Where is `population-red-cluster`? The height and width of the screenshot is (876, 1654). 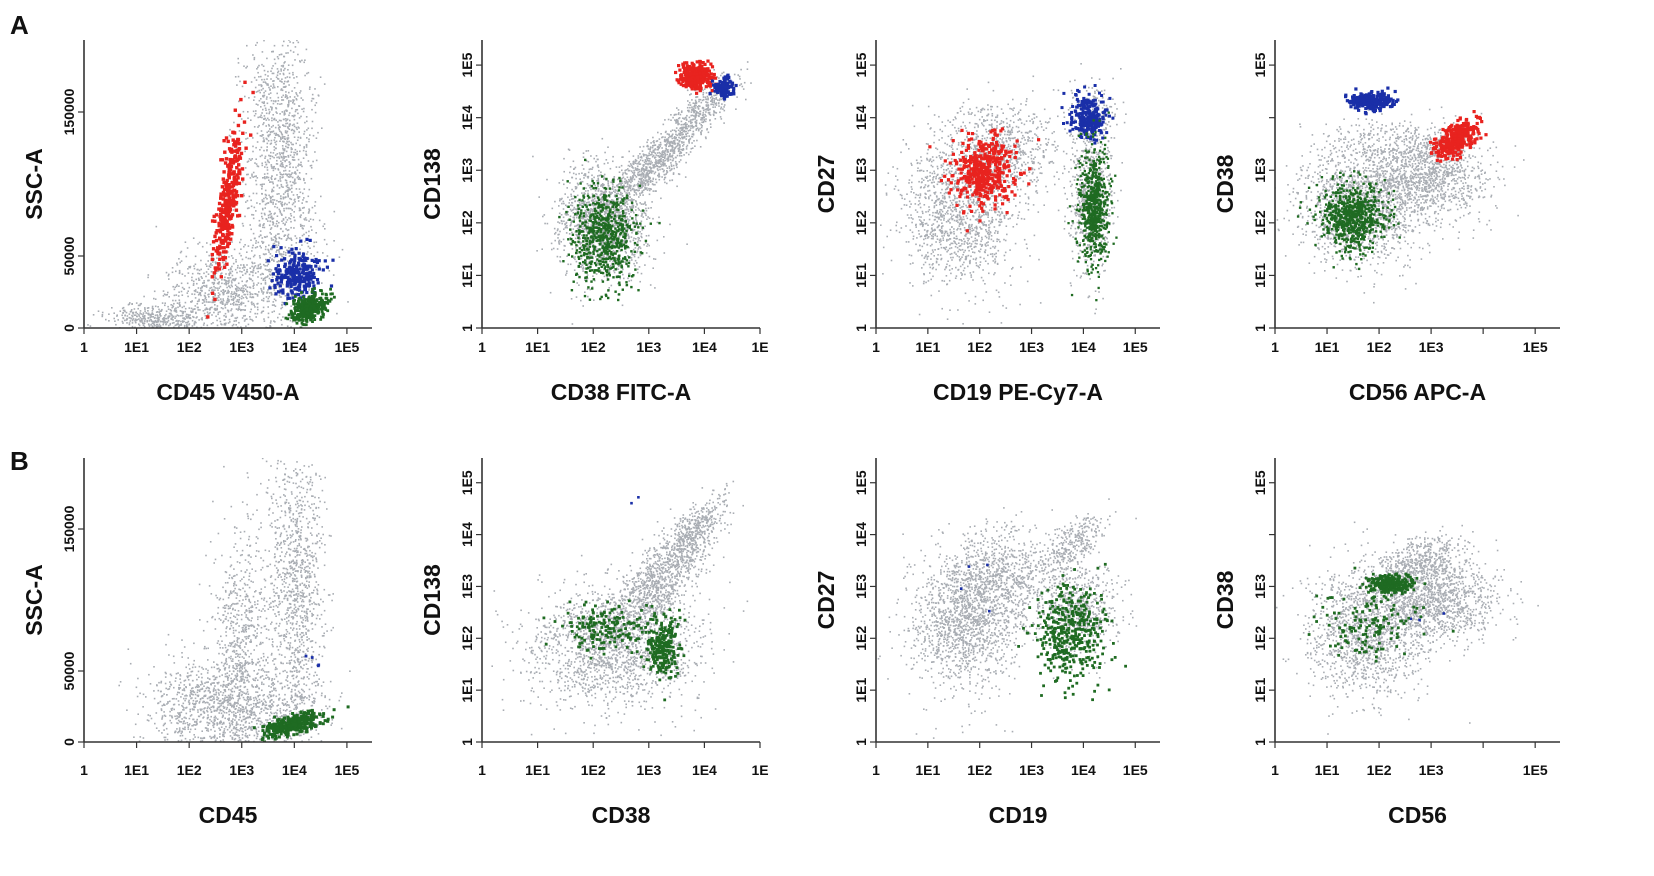 population-red-cluster is located at coordinates (230, 199).